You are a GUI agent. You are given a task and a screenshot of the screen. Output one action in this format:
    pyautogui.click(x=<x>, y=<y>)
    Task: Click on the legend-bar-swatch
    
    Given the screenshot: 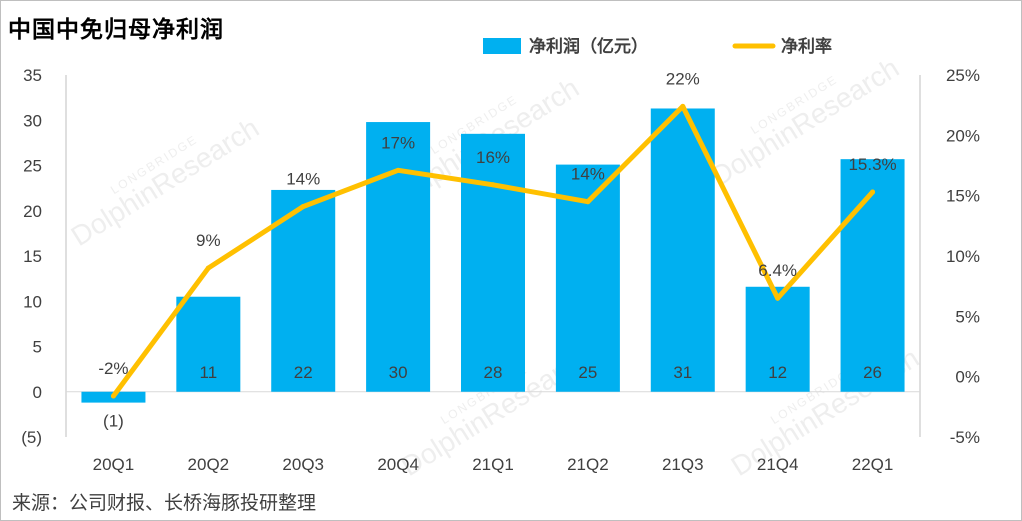 What is the action you would take?
    pyautogui.click(x=502, y=46)
    